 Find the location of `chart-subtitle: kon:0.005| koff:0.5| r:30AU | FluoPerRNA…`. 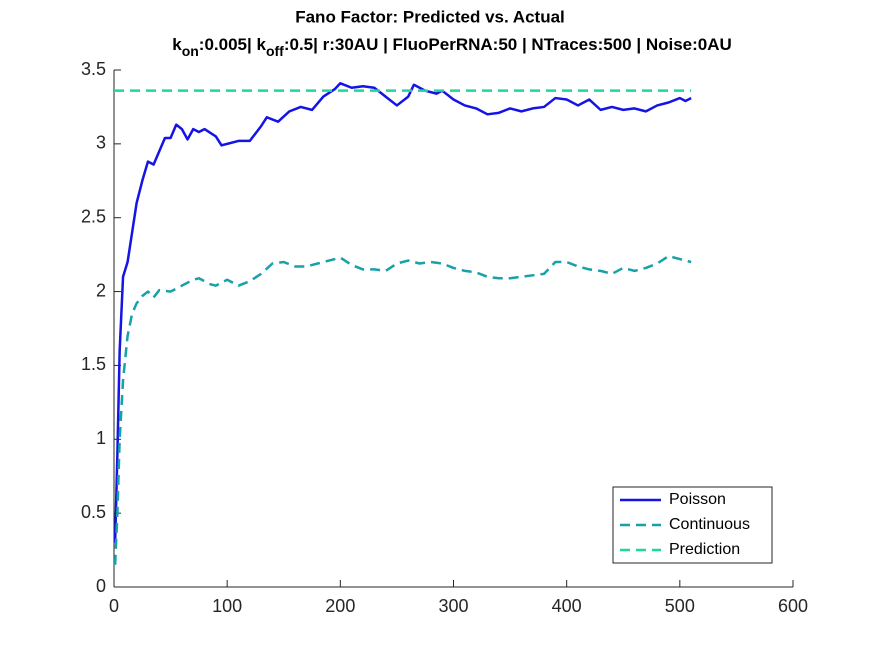

chart-subtitle: kon:0.005| koff:0.5| r:30AU | FluoPerRNA… is located at coordinates (452, 46).